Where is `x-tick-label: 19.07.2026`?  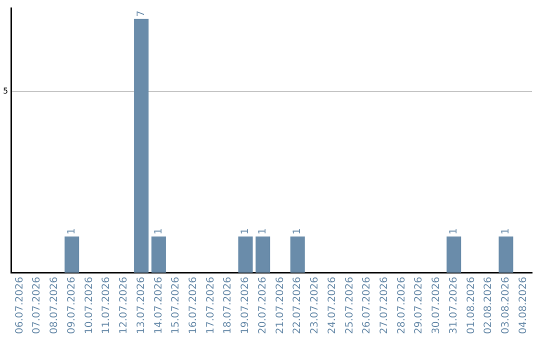
x-tick-label: 19.07.2026 is located at coordinates (246, 305).